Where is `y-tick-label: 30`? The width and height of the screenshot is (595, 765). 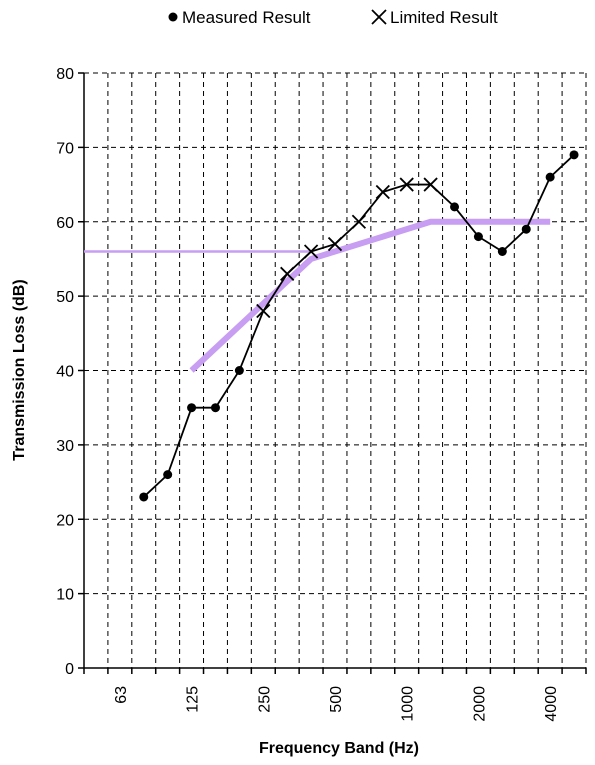 y-tick-label: 30 is located at coordinates (65, 446).